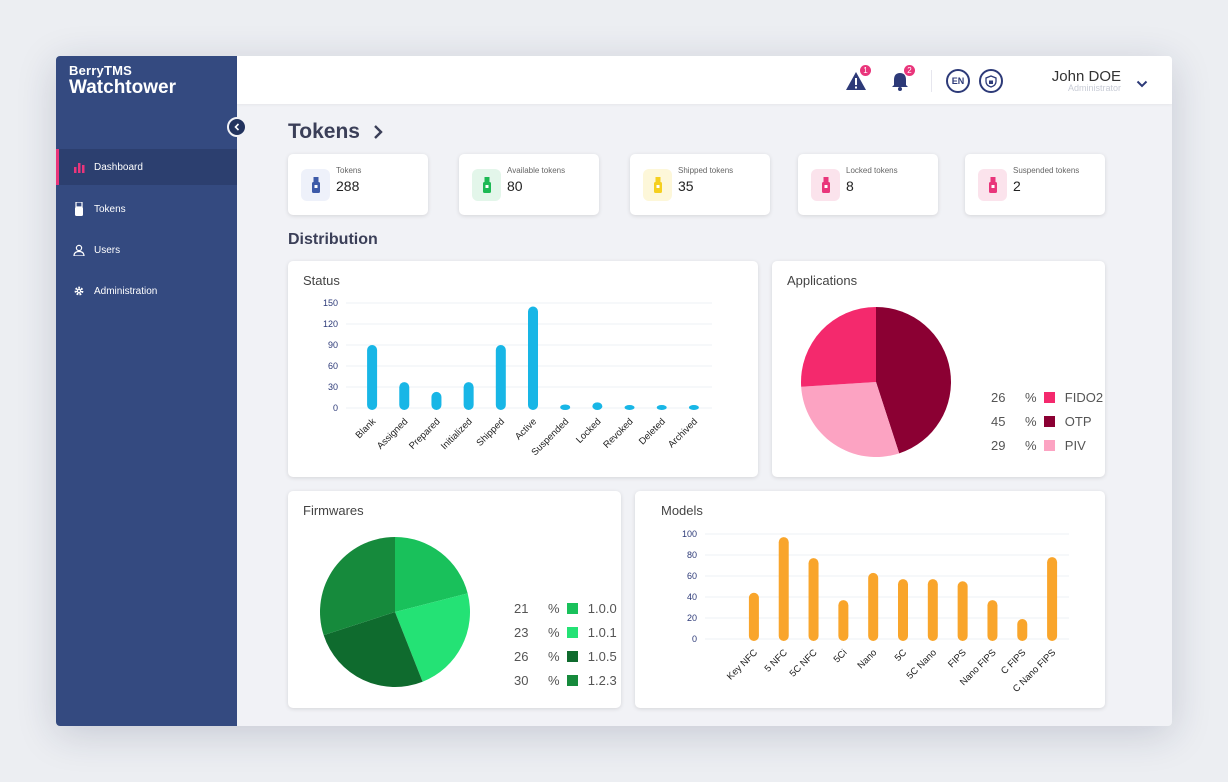 This screenshot has width=1228, height=782. I want to click on brand-name: BerryTMS, so click(101, 70).